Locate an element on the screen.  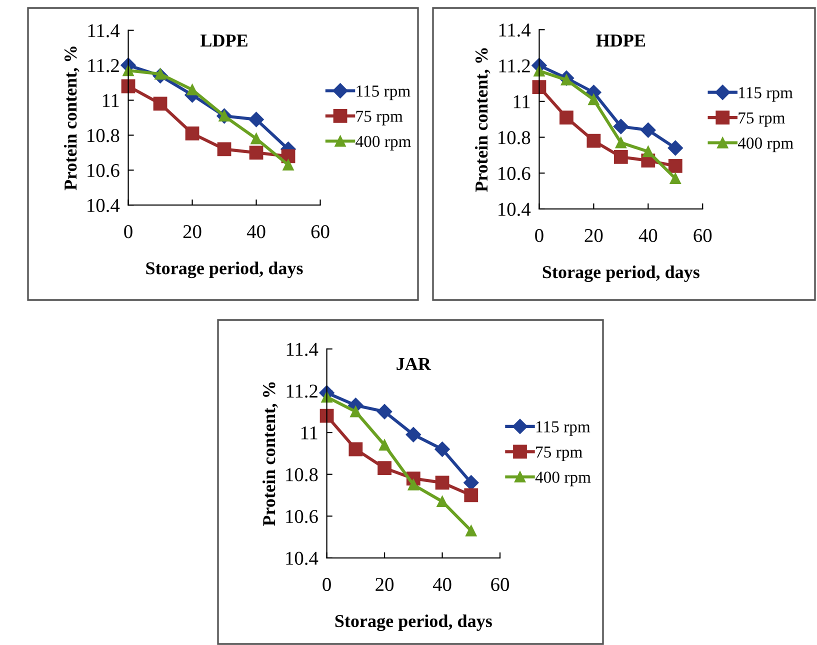
chart-title: JAR is located at coordinates (414, 364).